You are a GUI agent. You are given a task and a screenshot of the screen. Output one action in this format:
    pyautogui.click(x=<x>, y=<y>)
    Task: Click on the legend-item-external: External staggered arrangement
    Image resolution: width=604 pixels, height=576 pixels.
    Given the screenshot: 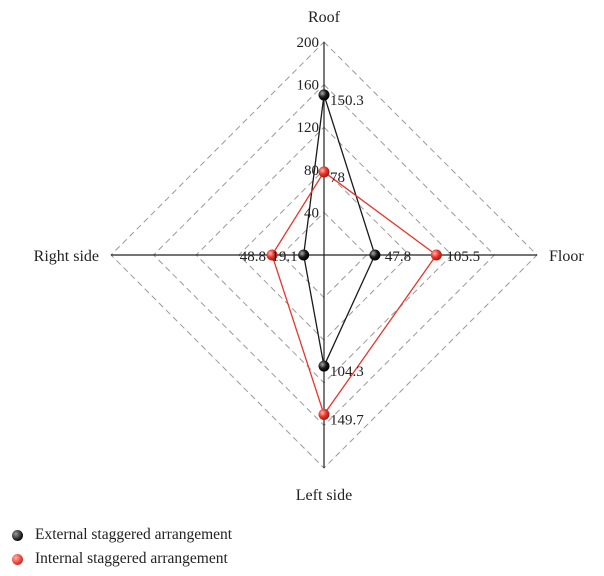 What is the action you would take?
    pyautogui.click(x=122, y=535)
    